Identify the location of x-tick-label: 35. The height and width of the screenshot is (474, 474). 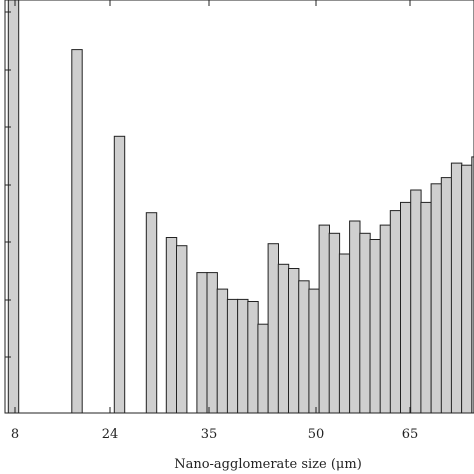
(209, 434).